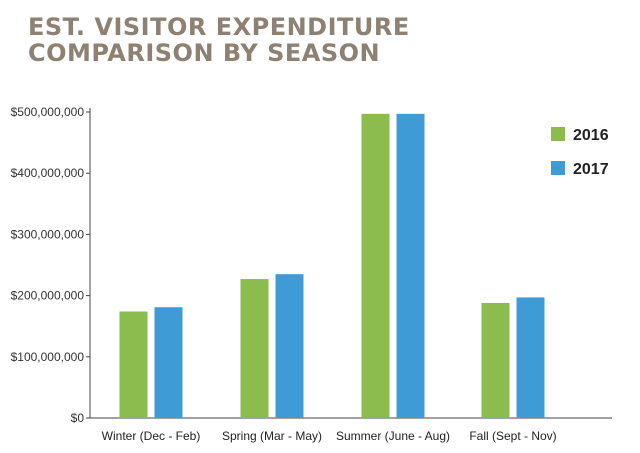 This screenshot has height=453, width=640. What do you see at coordinates (48, 357) in the screenshot?
I see `y-tick-label: $100,000,000` at bounding box center [48, 357].